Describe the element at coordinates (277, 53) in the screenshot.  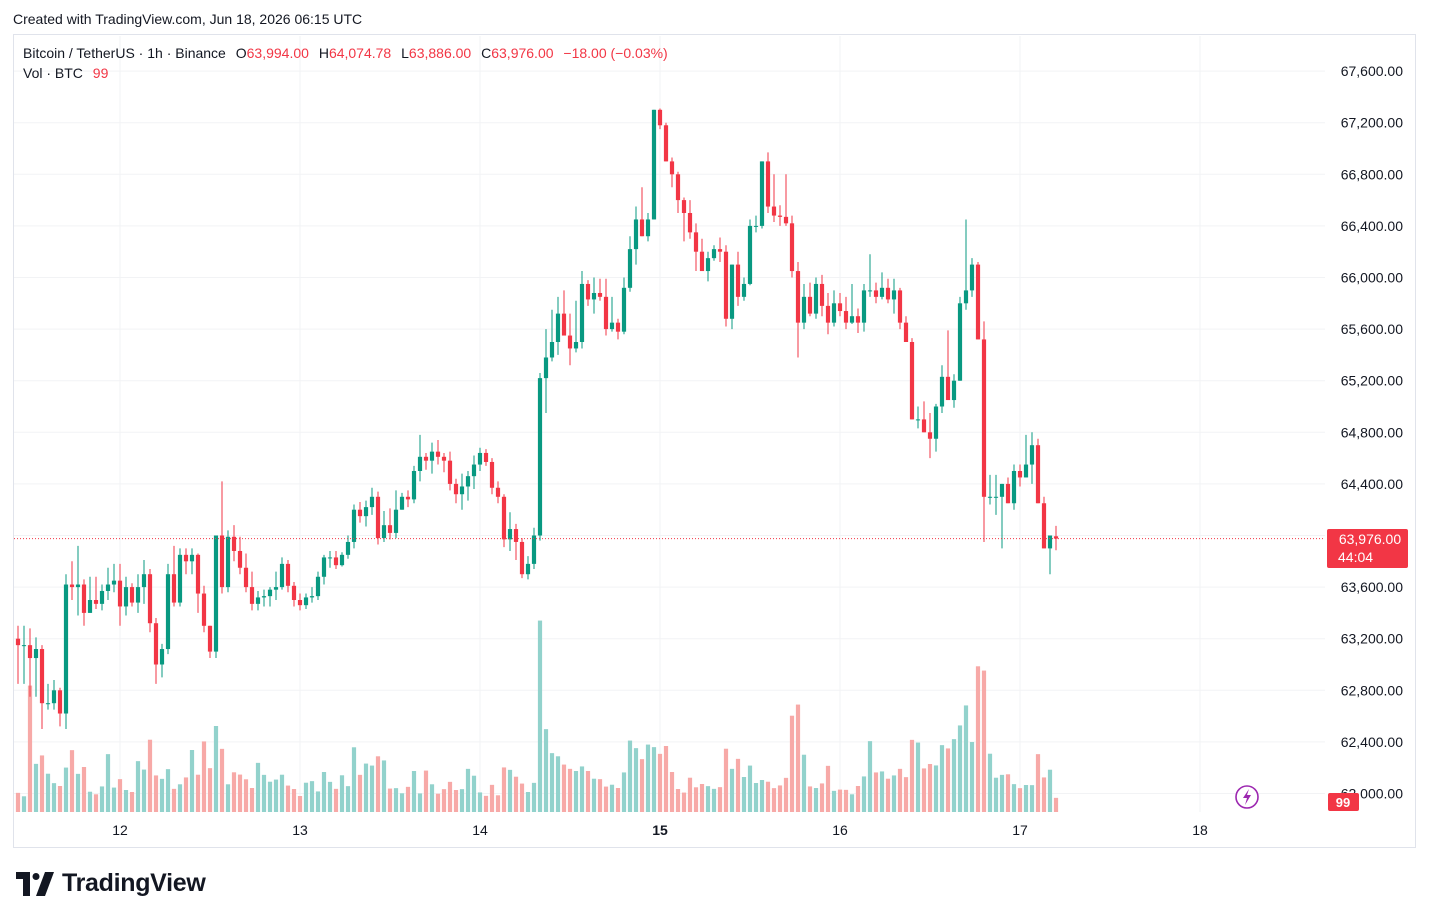
I see `open-value: 63,994.00` at that location.